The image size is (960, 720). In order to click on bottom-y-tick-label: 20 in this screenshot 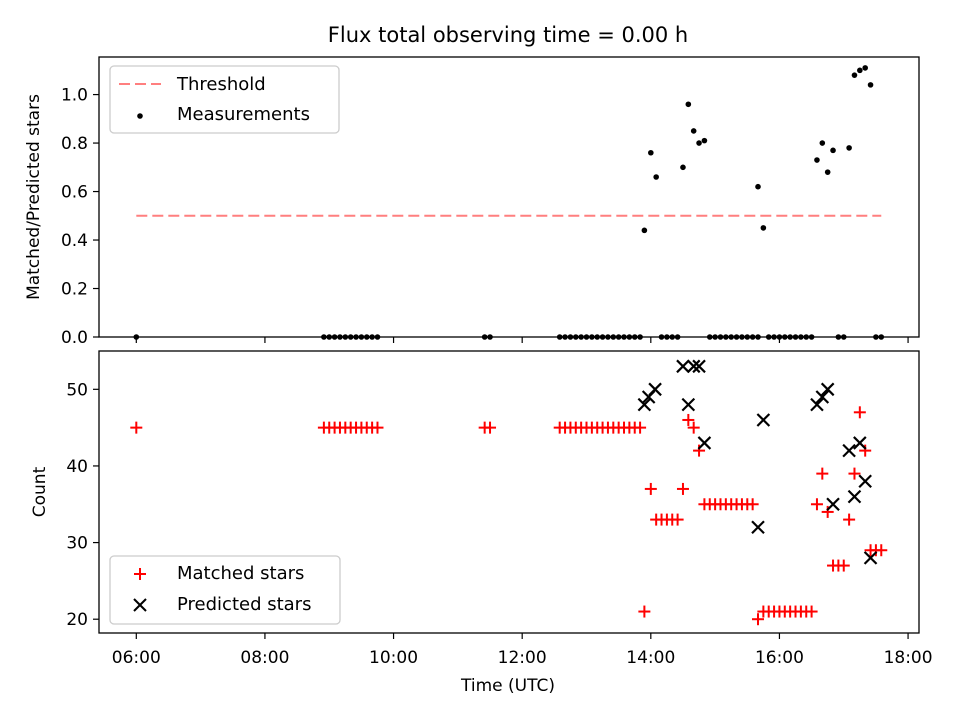, I will do `click(77, 620)`.